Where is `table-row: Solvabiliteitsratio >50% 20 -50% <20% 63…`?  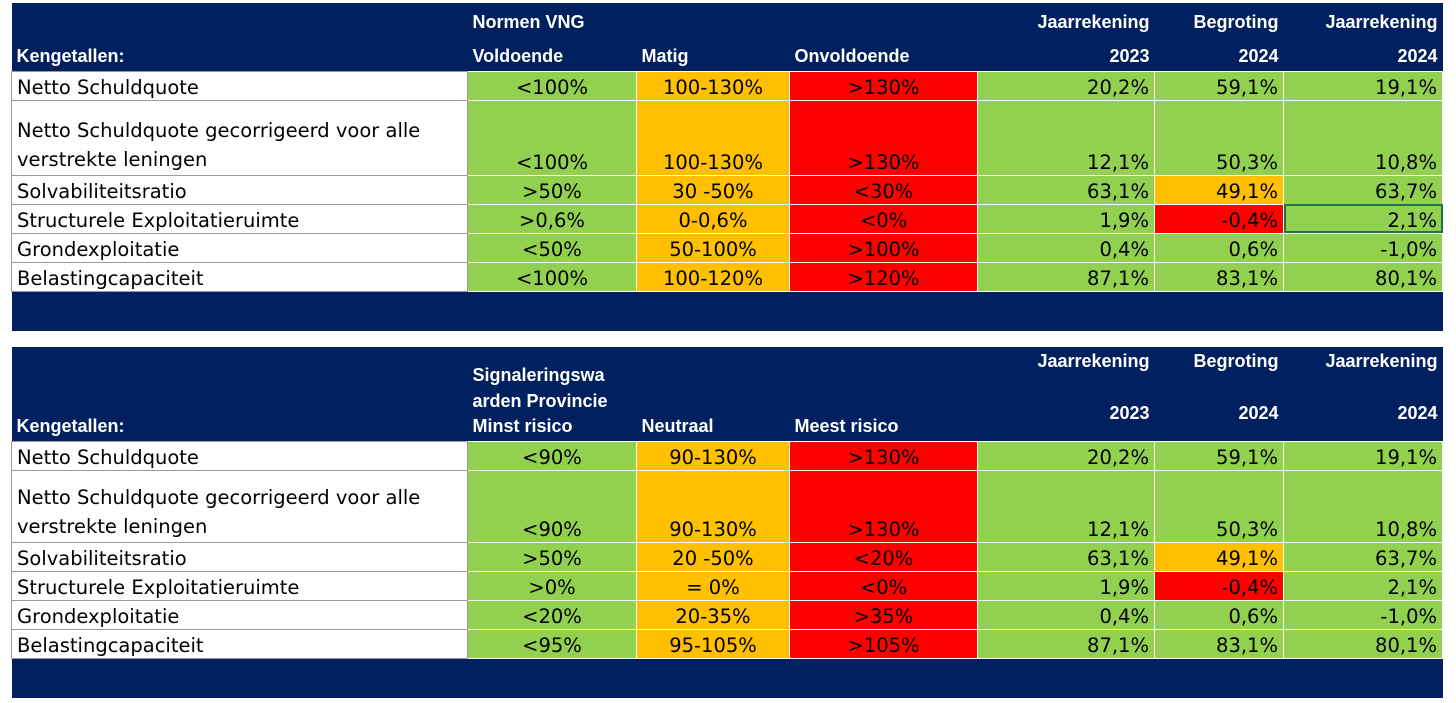
table-row: Solvabiliteitsratio >50% 20 -50% <20% 63… is located at coordinates (727, 556).